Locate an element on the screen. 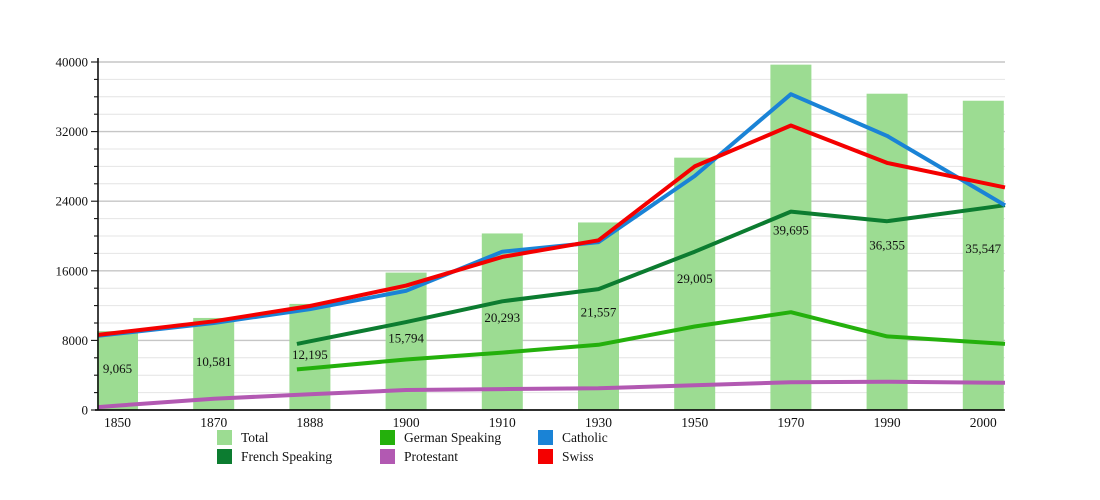  x-axis-label-1888: 1888 is located at coordinates (309, 422).